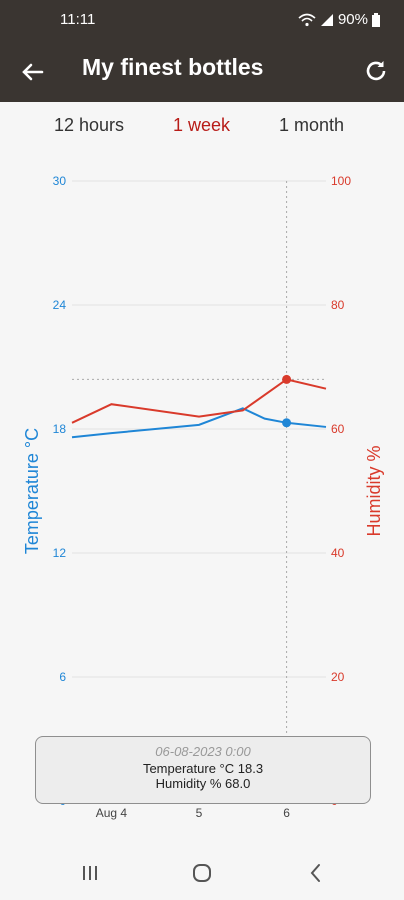 The height and width of the screenshot is (900, 404). Describe the element at coordinates (316, 873) in the screenshot. I see `nav-back-icon` at that location.